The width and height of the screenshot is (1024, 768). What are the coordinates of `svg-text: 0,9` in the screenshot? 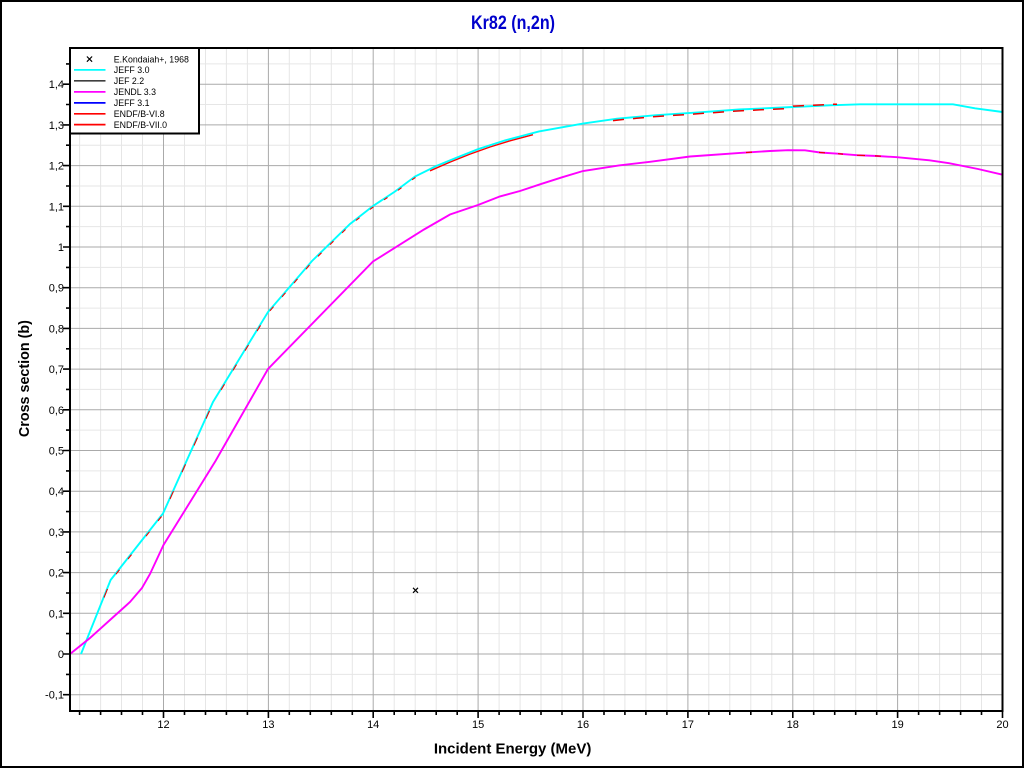 It's located at (56, 289).